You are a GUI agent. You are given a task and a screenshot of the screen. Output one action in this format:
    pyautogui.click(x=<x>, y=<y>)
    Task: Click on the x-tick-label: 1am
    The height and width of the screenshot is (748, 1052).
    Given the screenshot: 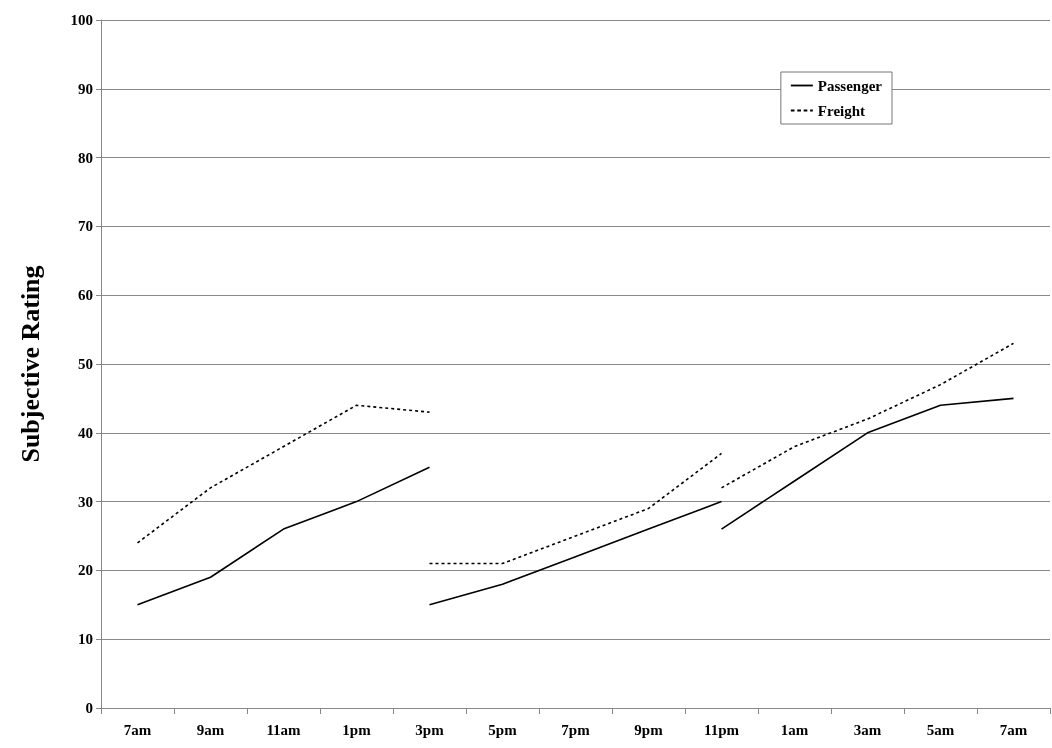 What is the action you would take?
    pyautogui.click(x=794, y=729)
    